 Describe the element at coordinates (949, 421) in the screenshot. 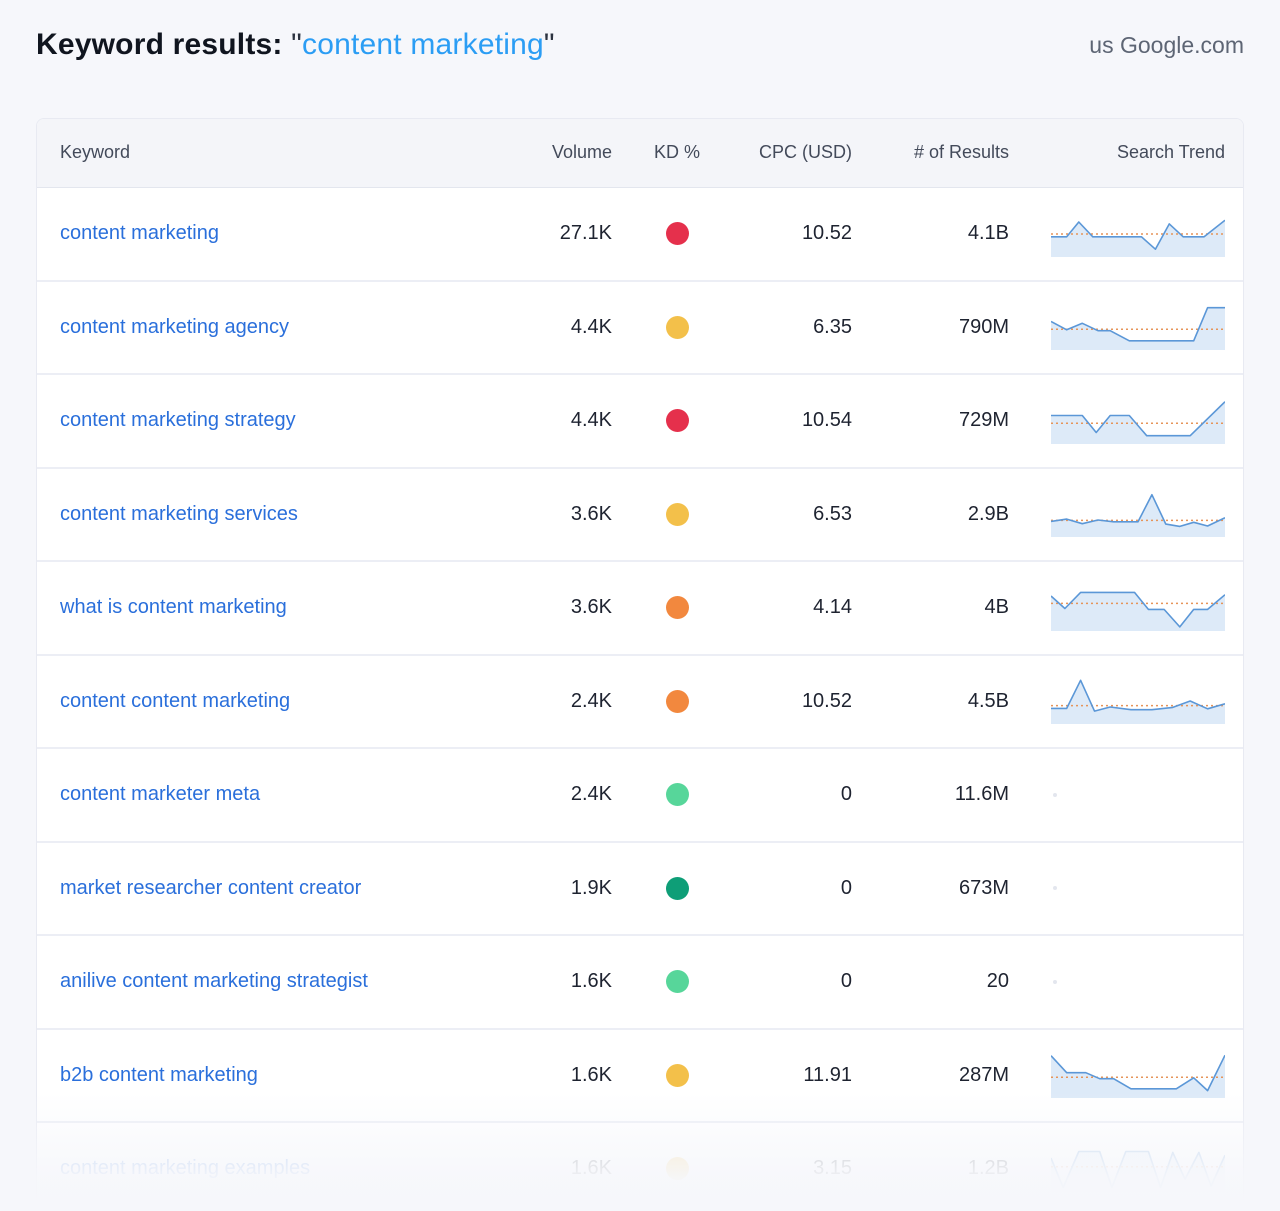

I see `results-count: 729M` at that location.